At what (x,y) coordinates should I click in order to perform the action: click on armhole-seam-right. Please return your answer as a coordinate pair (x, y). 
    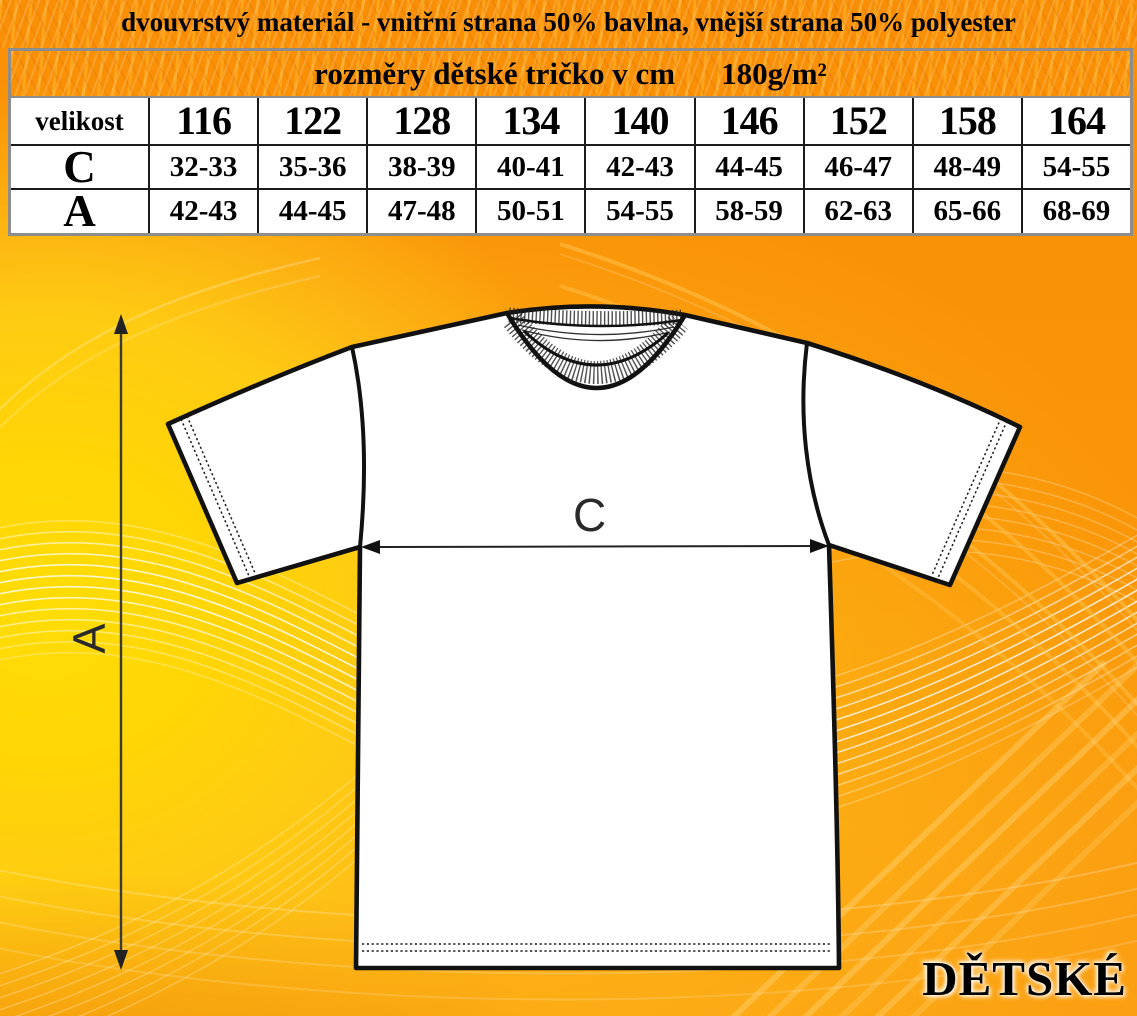
    Looking at the image, I should click on (816, 444).